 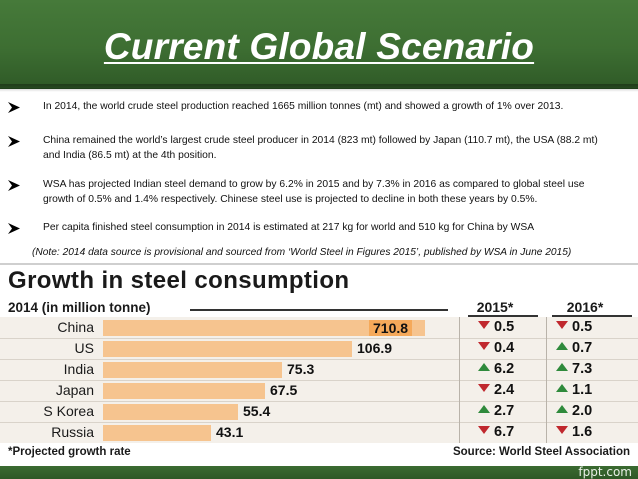 What do you see at coordinates (595, 432) in the screenshot?
I see `growth-rate-cell: 1.6` at bounding box center [595, 432].